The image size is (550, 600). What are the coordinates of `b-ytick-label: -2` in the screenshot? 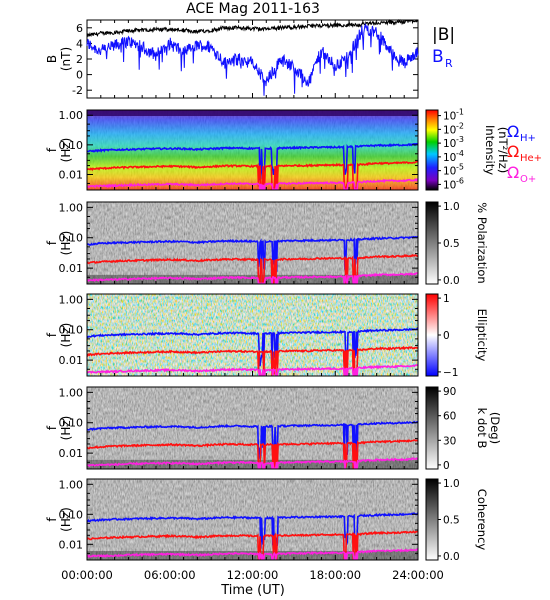 It's located at (77, 90).